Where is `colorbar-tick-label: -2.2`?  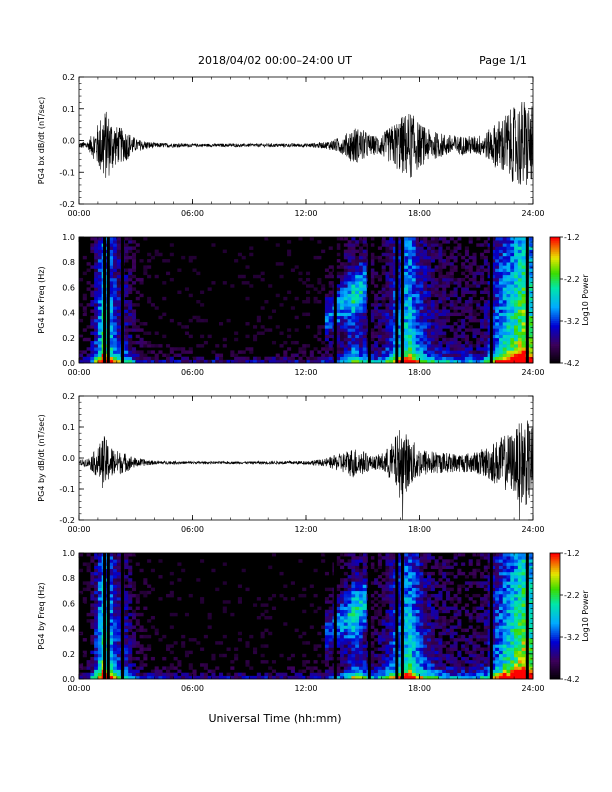 colorbar-tick-label: -2.2 is located at coordinates (572, 279).